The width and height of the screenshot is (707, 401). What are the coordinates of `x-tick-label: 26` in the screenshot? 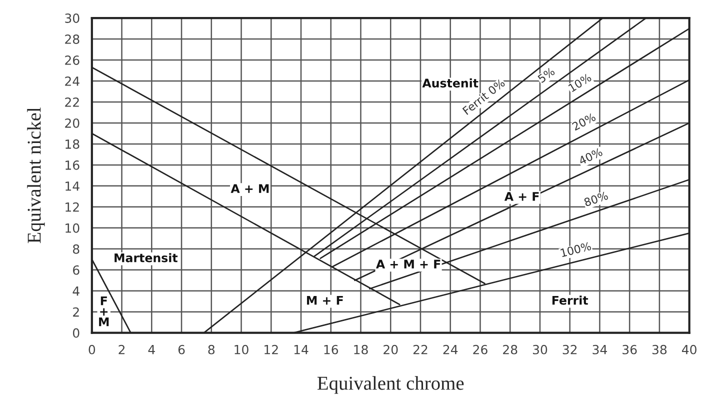 It's located at (480, 349).